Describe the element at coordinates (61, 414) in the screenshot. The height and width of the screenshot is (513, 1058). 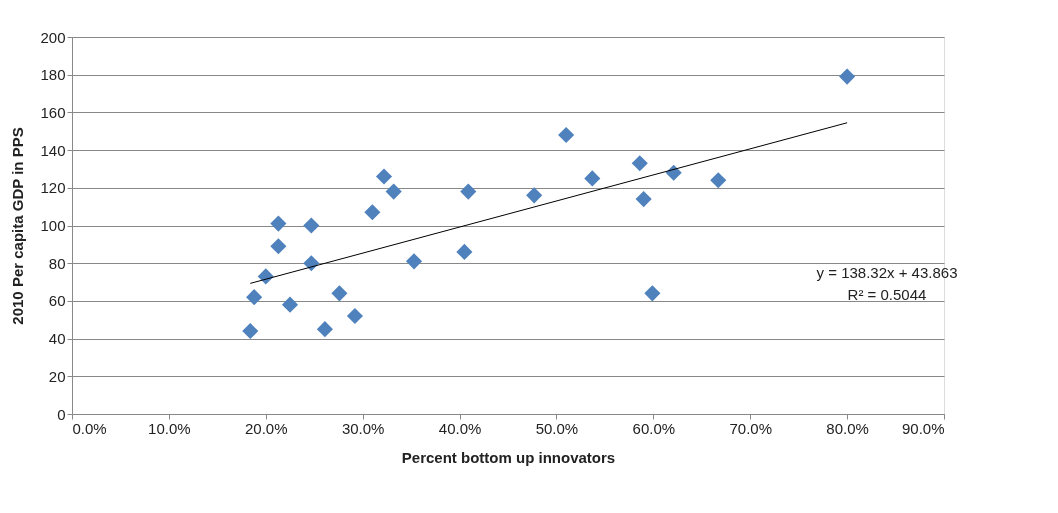
I see `y-tick-label: 0` at that location.